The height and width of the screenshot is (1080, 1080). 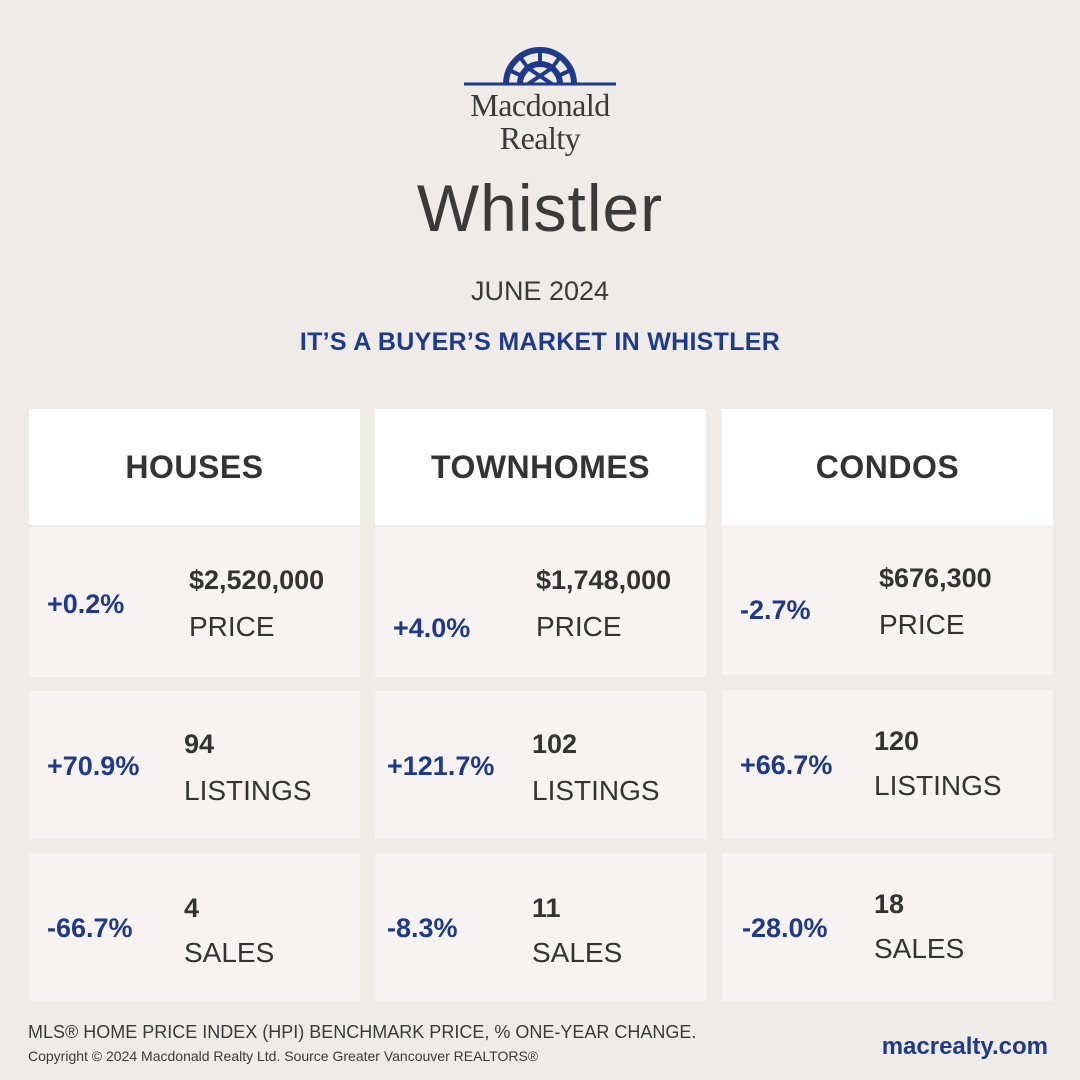 What do you see at coordinates (540, 291) in the screenshot?
I see `report-date: JUNE 2024` at bounding box center [540, 291].